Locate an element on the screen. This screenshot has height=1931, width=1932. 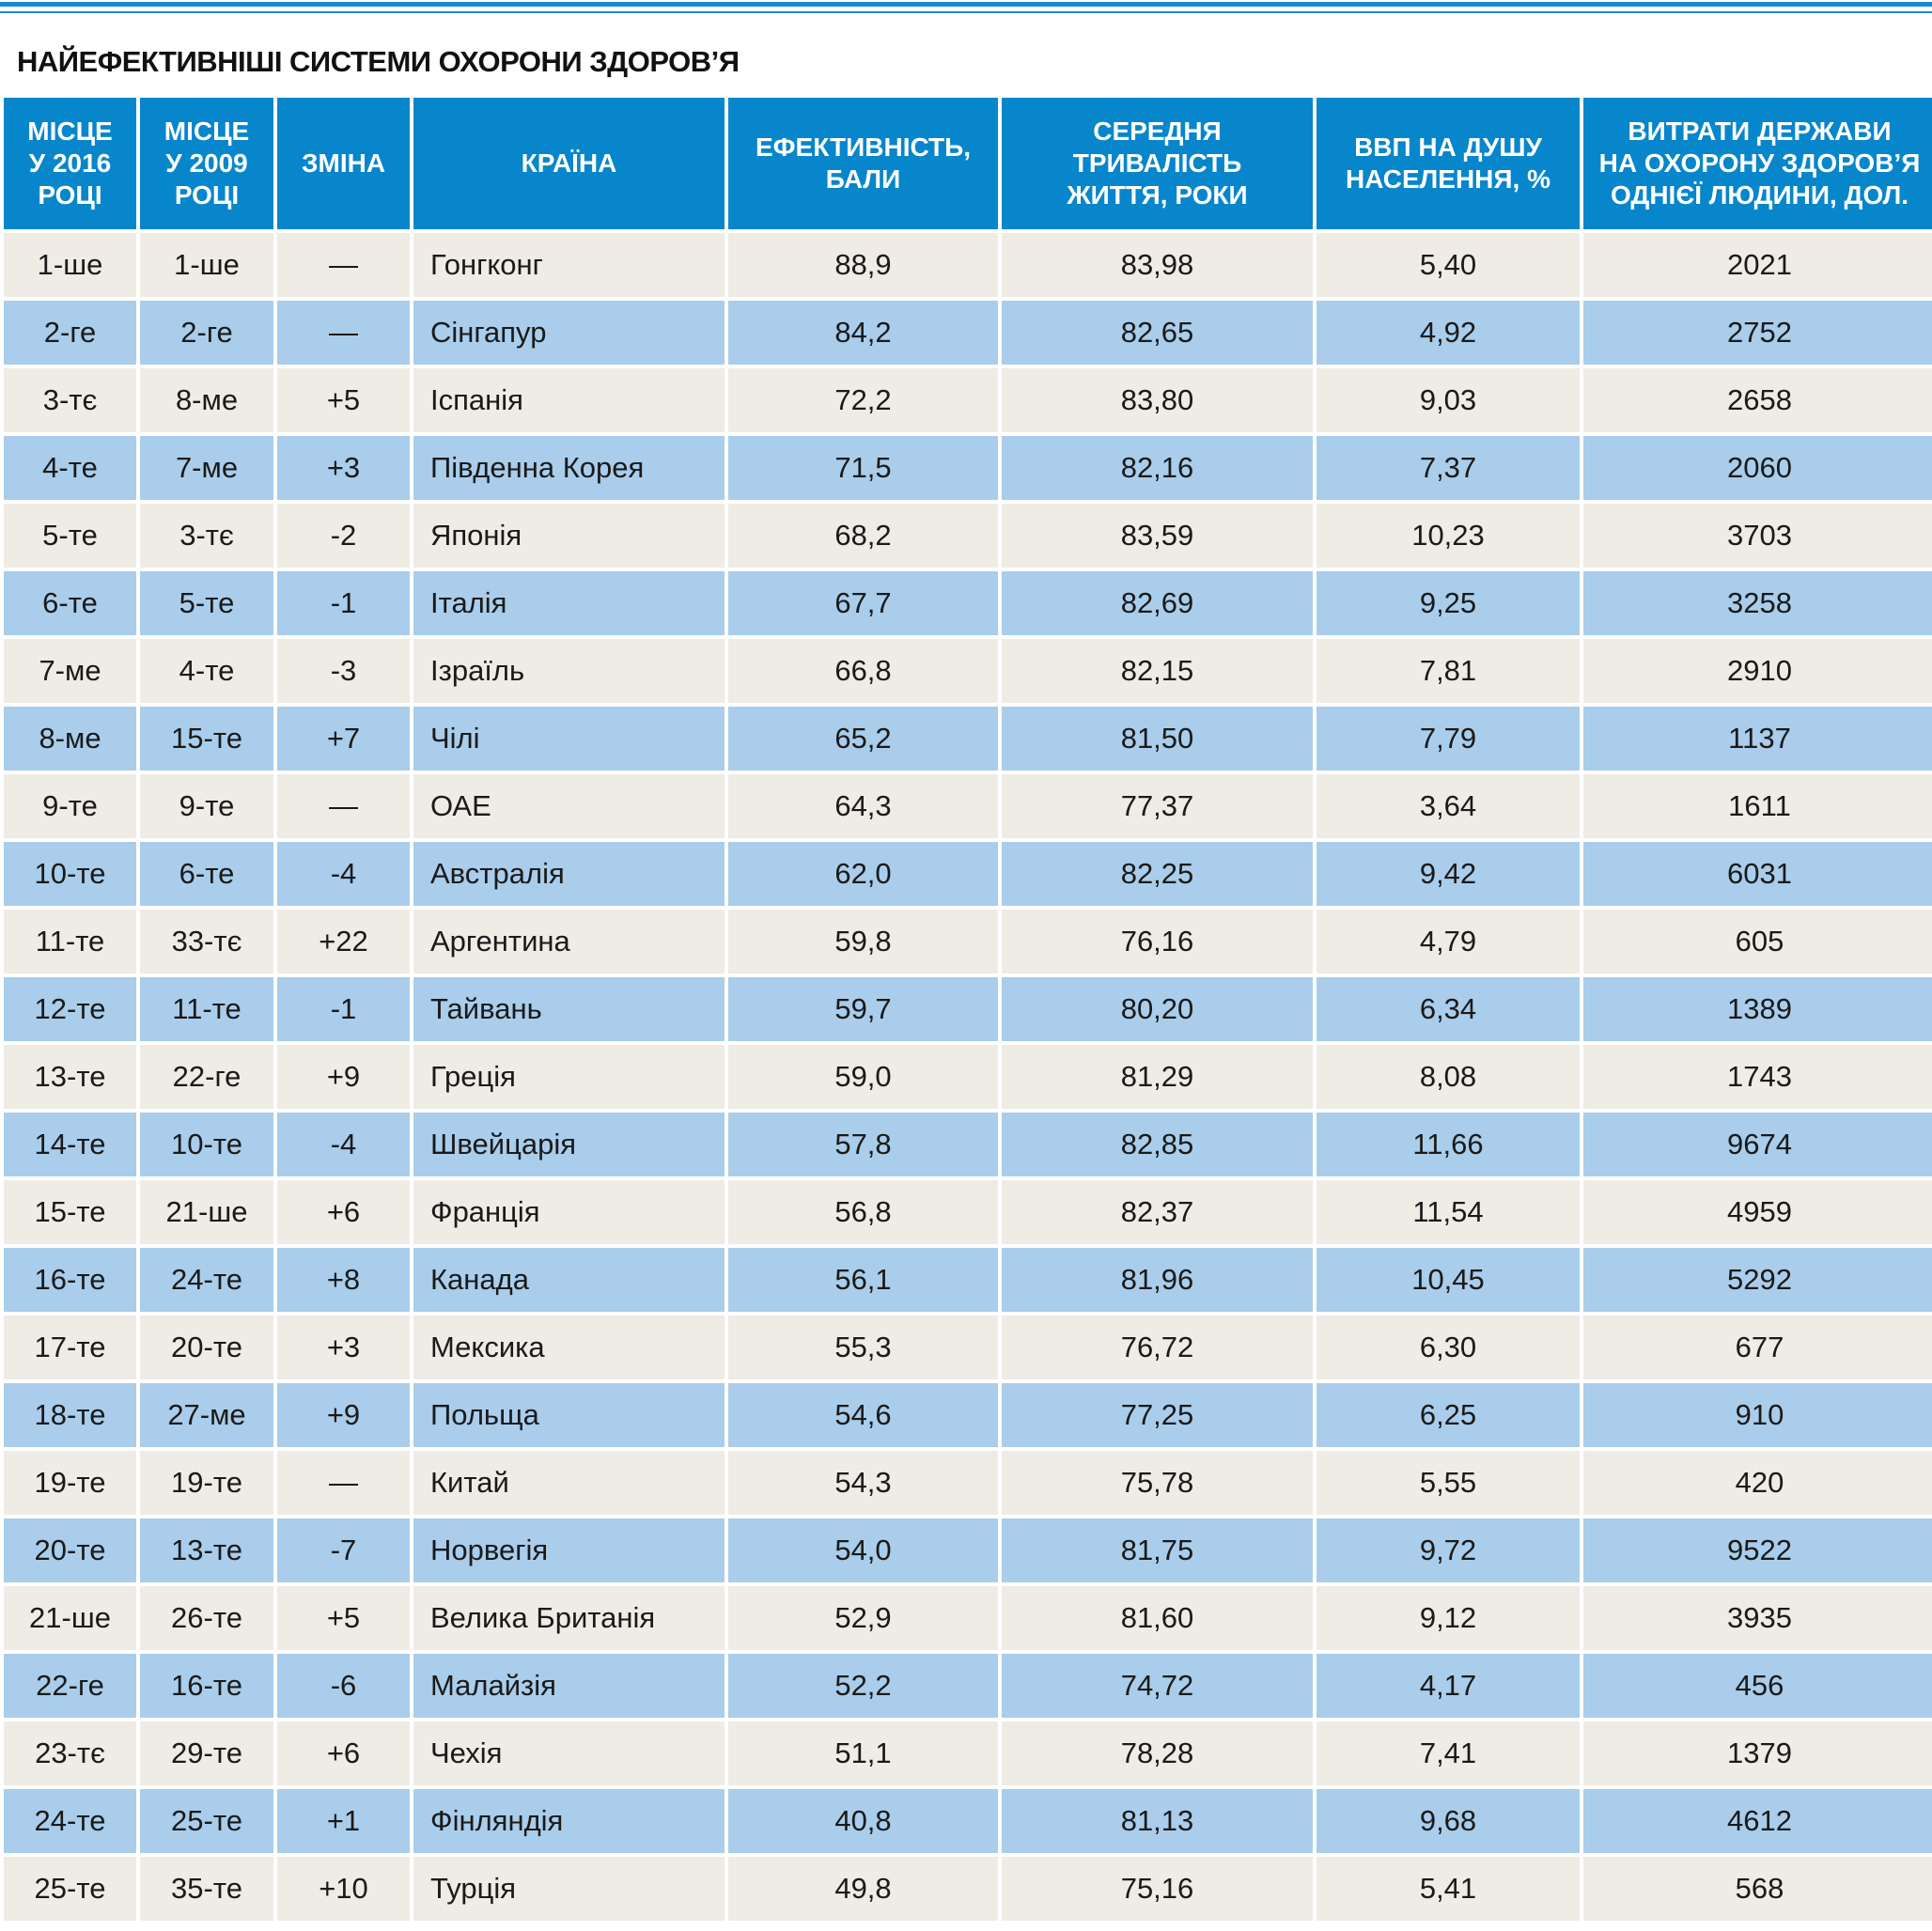
country-cell: Чілі is located at coordinates (568, 739).